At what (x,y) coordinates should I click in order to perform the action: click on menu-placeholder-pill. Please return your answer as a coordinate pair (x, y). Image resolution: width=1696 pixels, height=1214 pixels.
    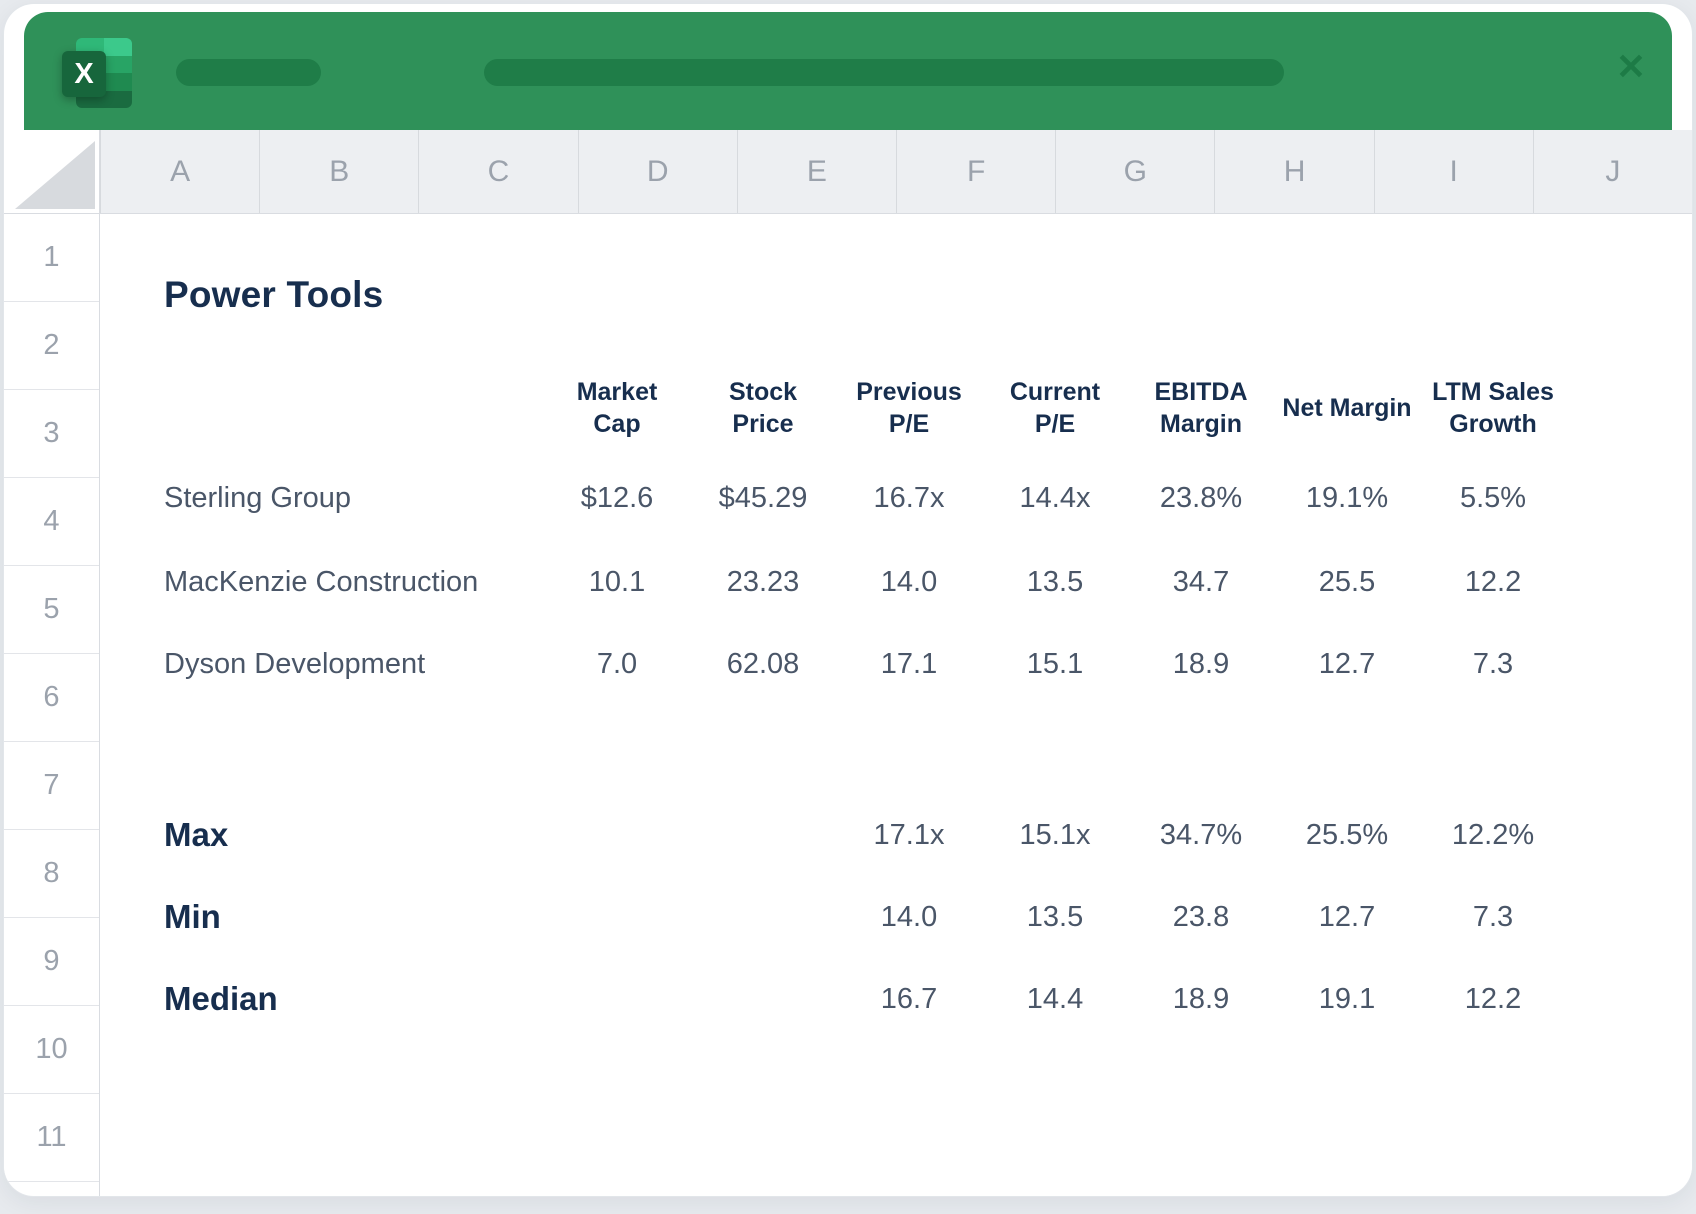
    Looking at the image, I should click on (248, 72).